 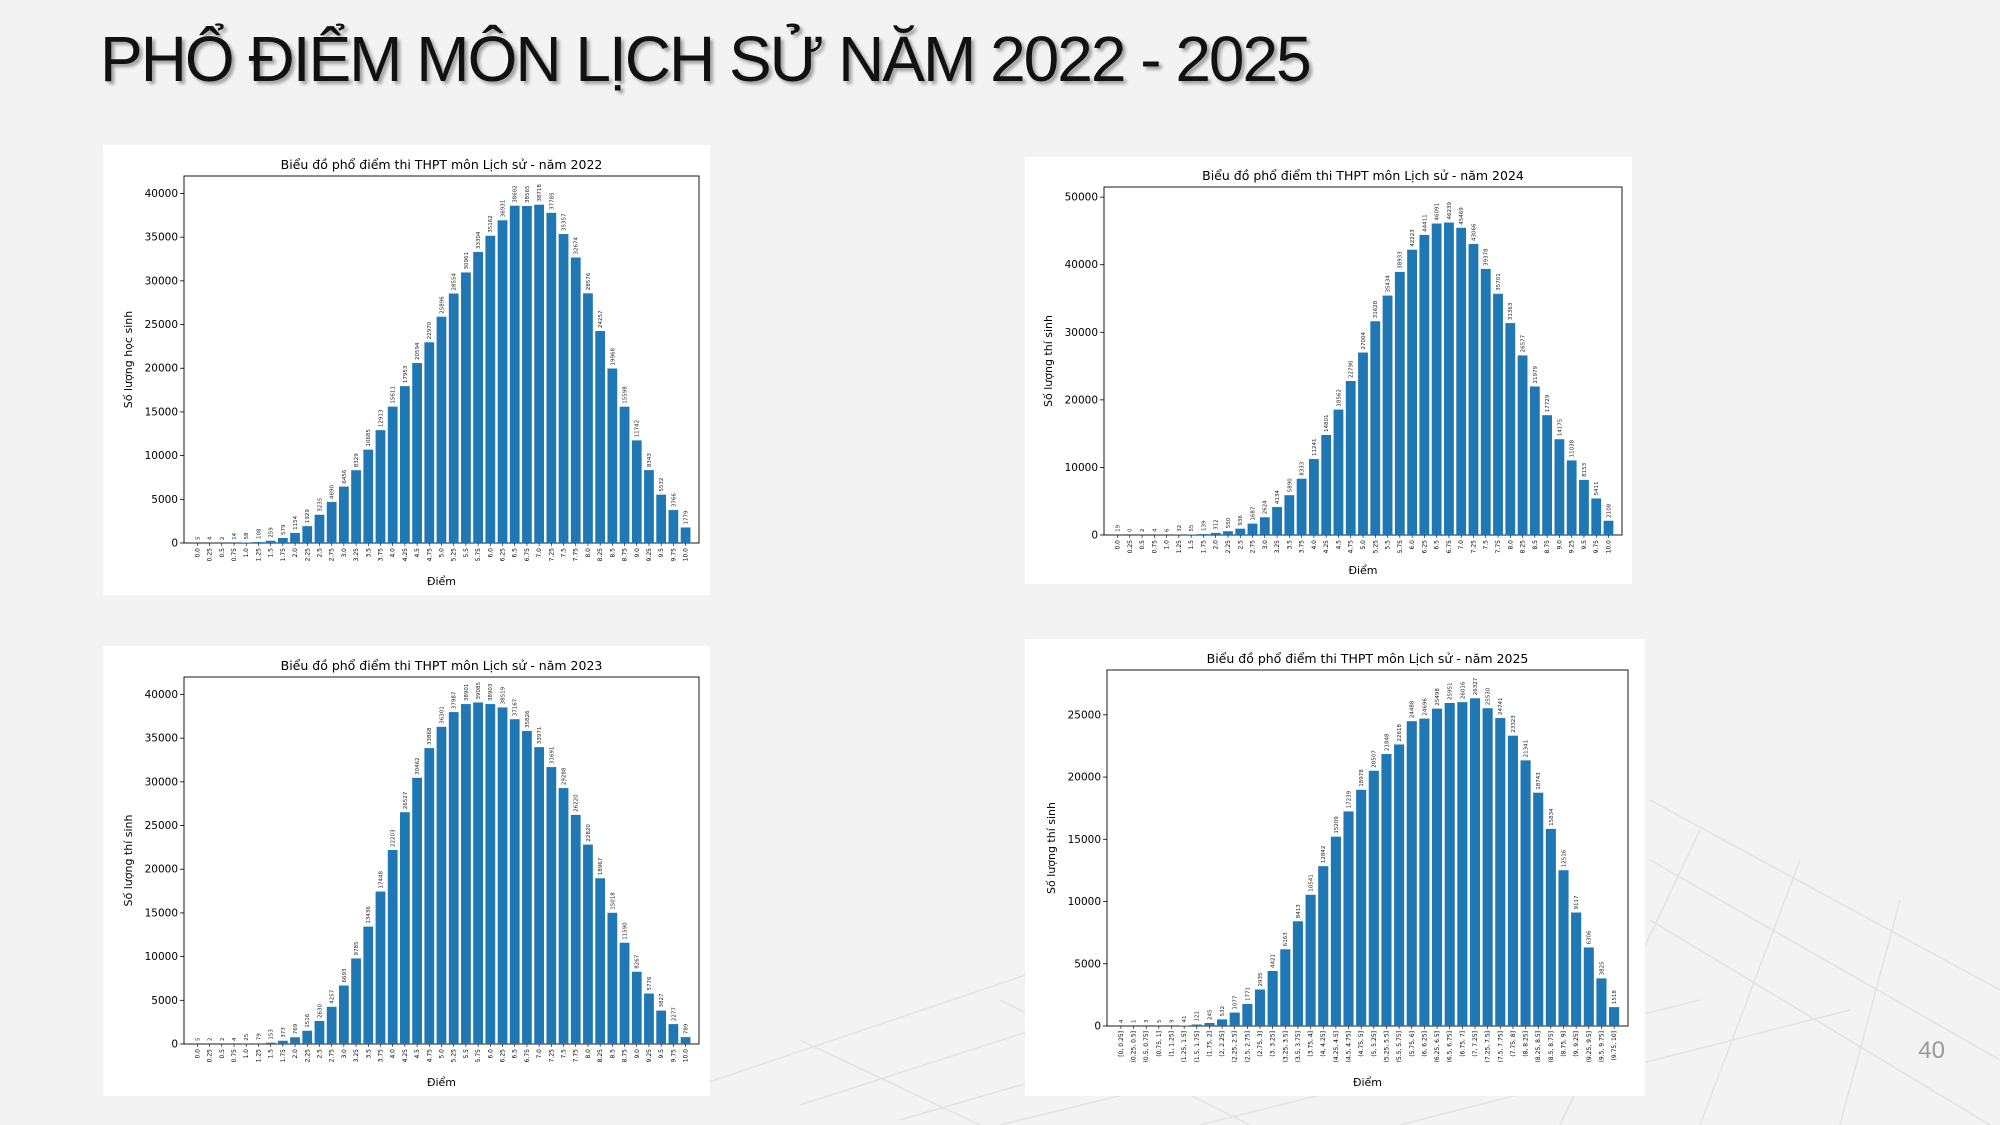 I want to click on x-tick-label: 3.0, so click(x=344, y=1054).